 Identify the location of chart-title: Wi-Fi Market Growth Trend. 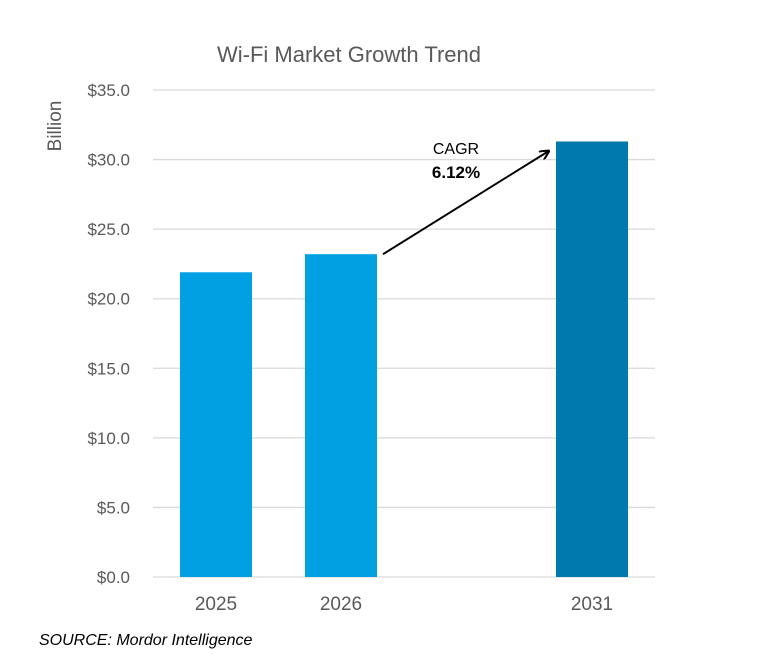
(349, 54).